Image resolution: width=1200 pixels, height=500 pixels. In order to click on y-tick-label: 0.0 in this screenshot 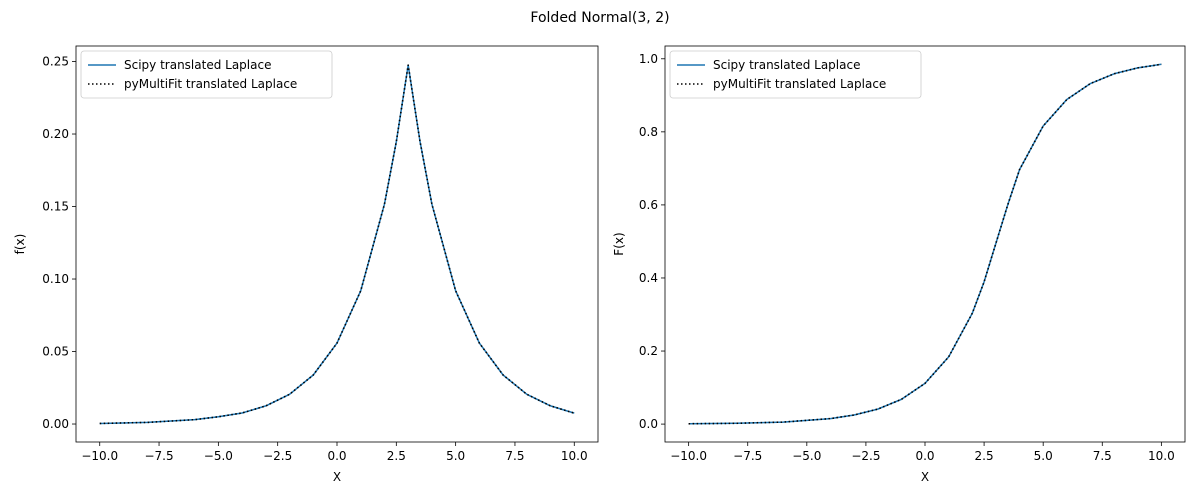, I will do `click(648, 424)`.